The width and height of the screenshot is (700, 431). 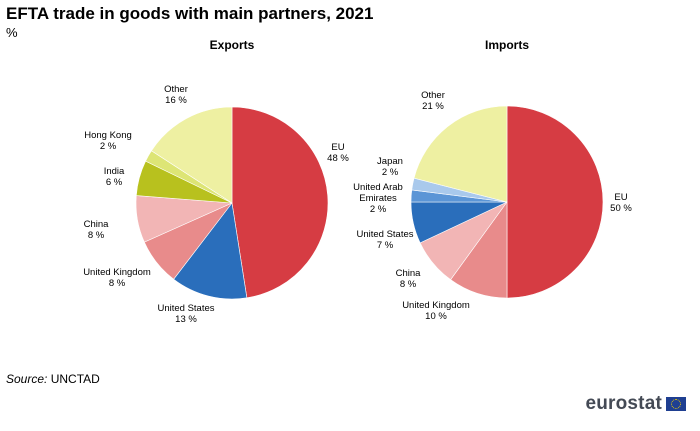 I want to click on pie-title-0: Exports, so click(x=232, y=45).